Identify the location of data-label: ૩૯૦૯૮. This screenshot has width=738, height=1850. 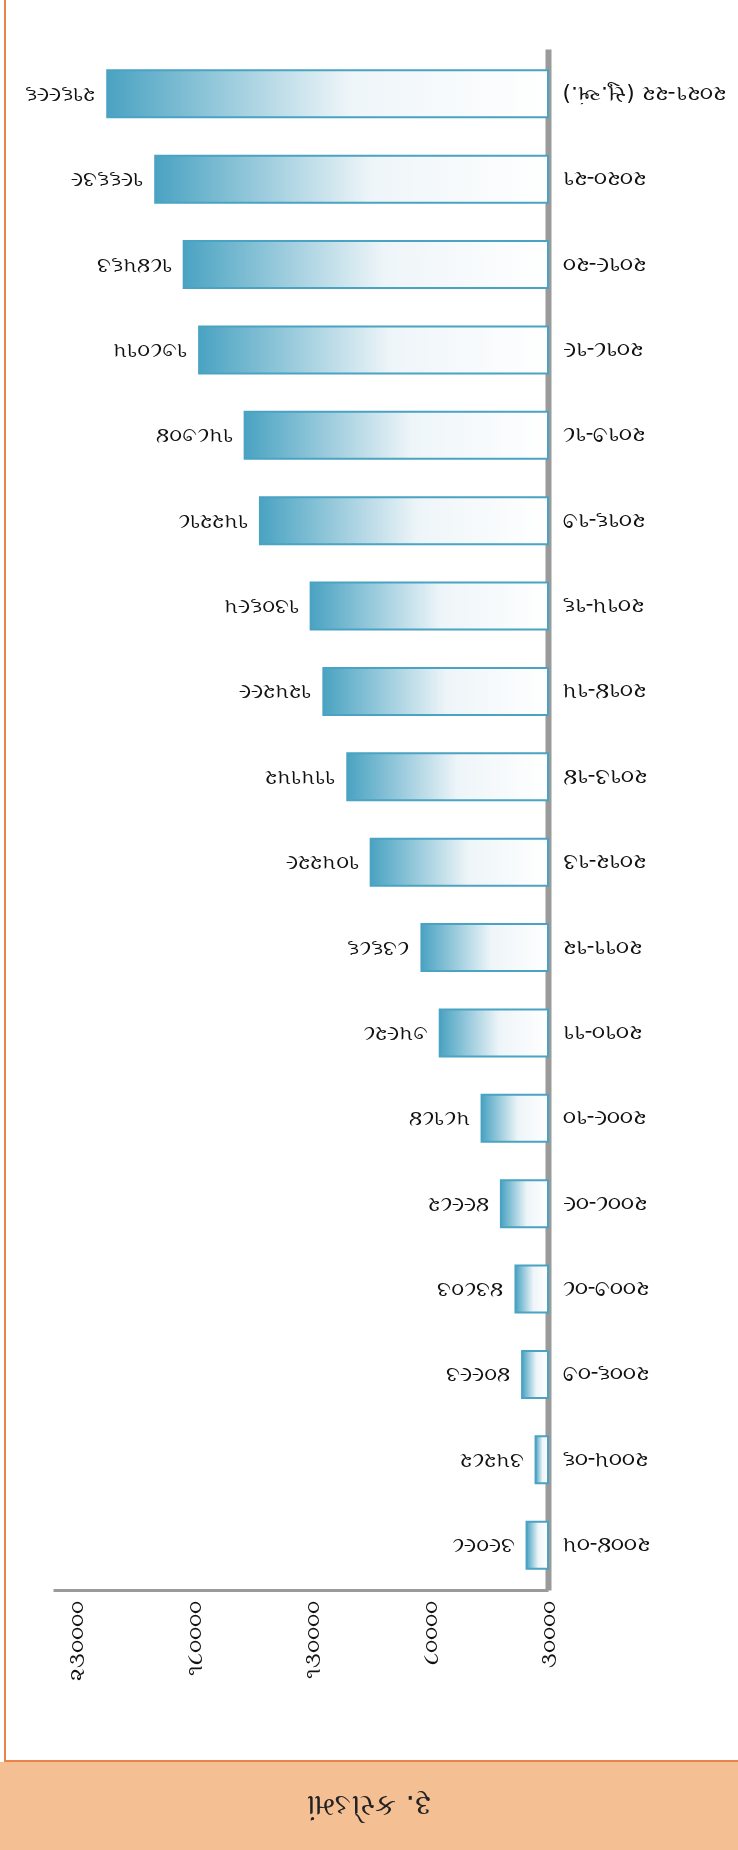
(483, 1546).